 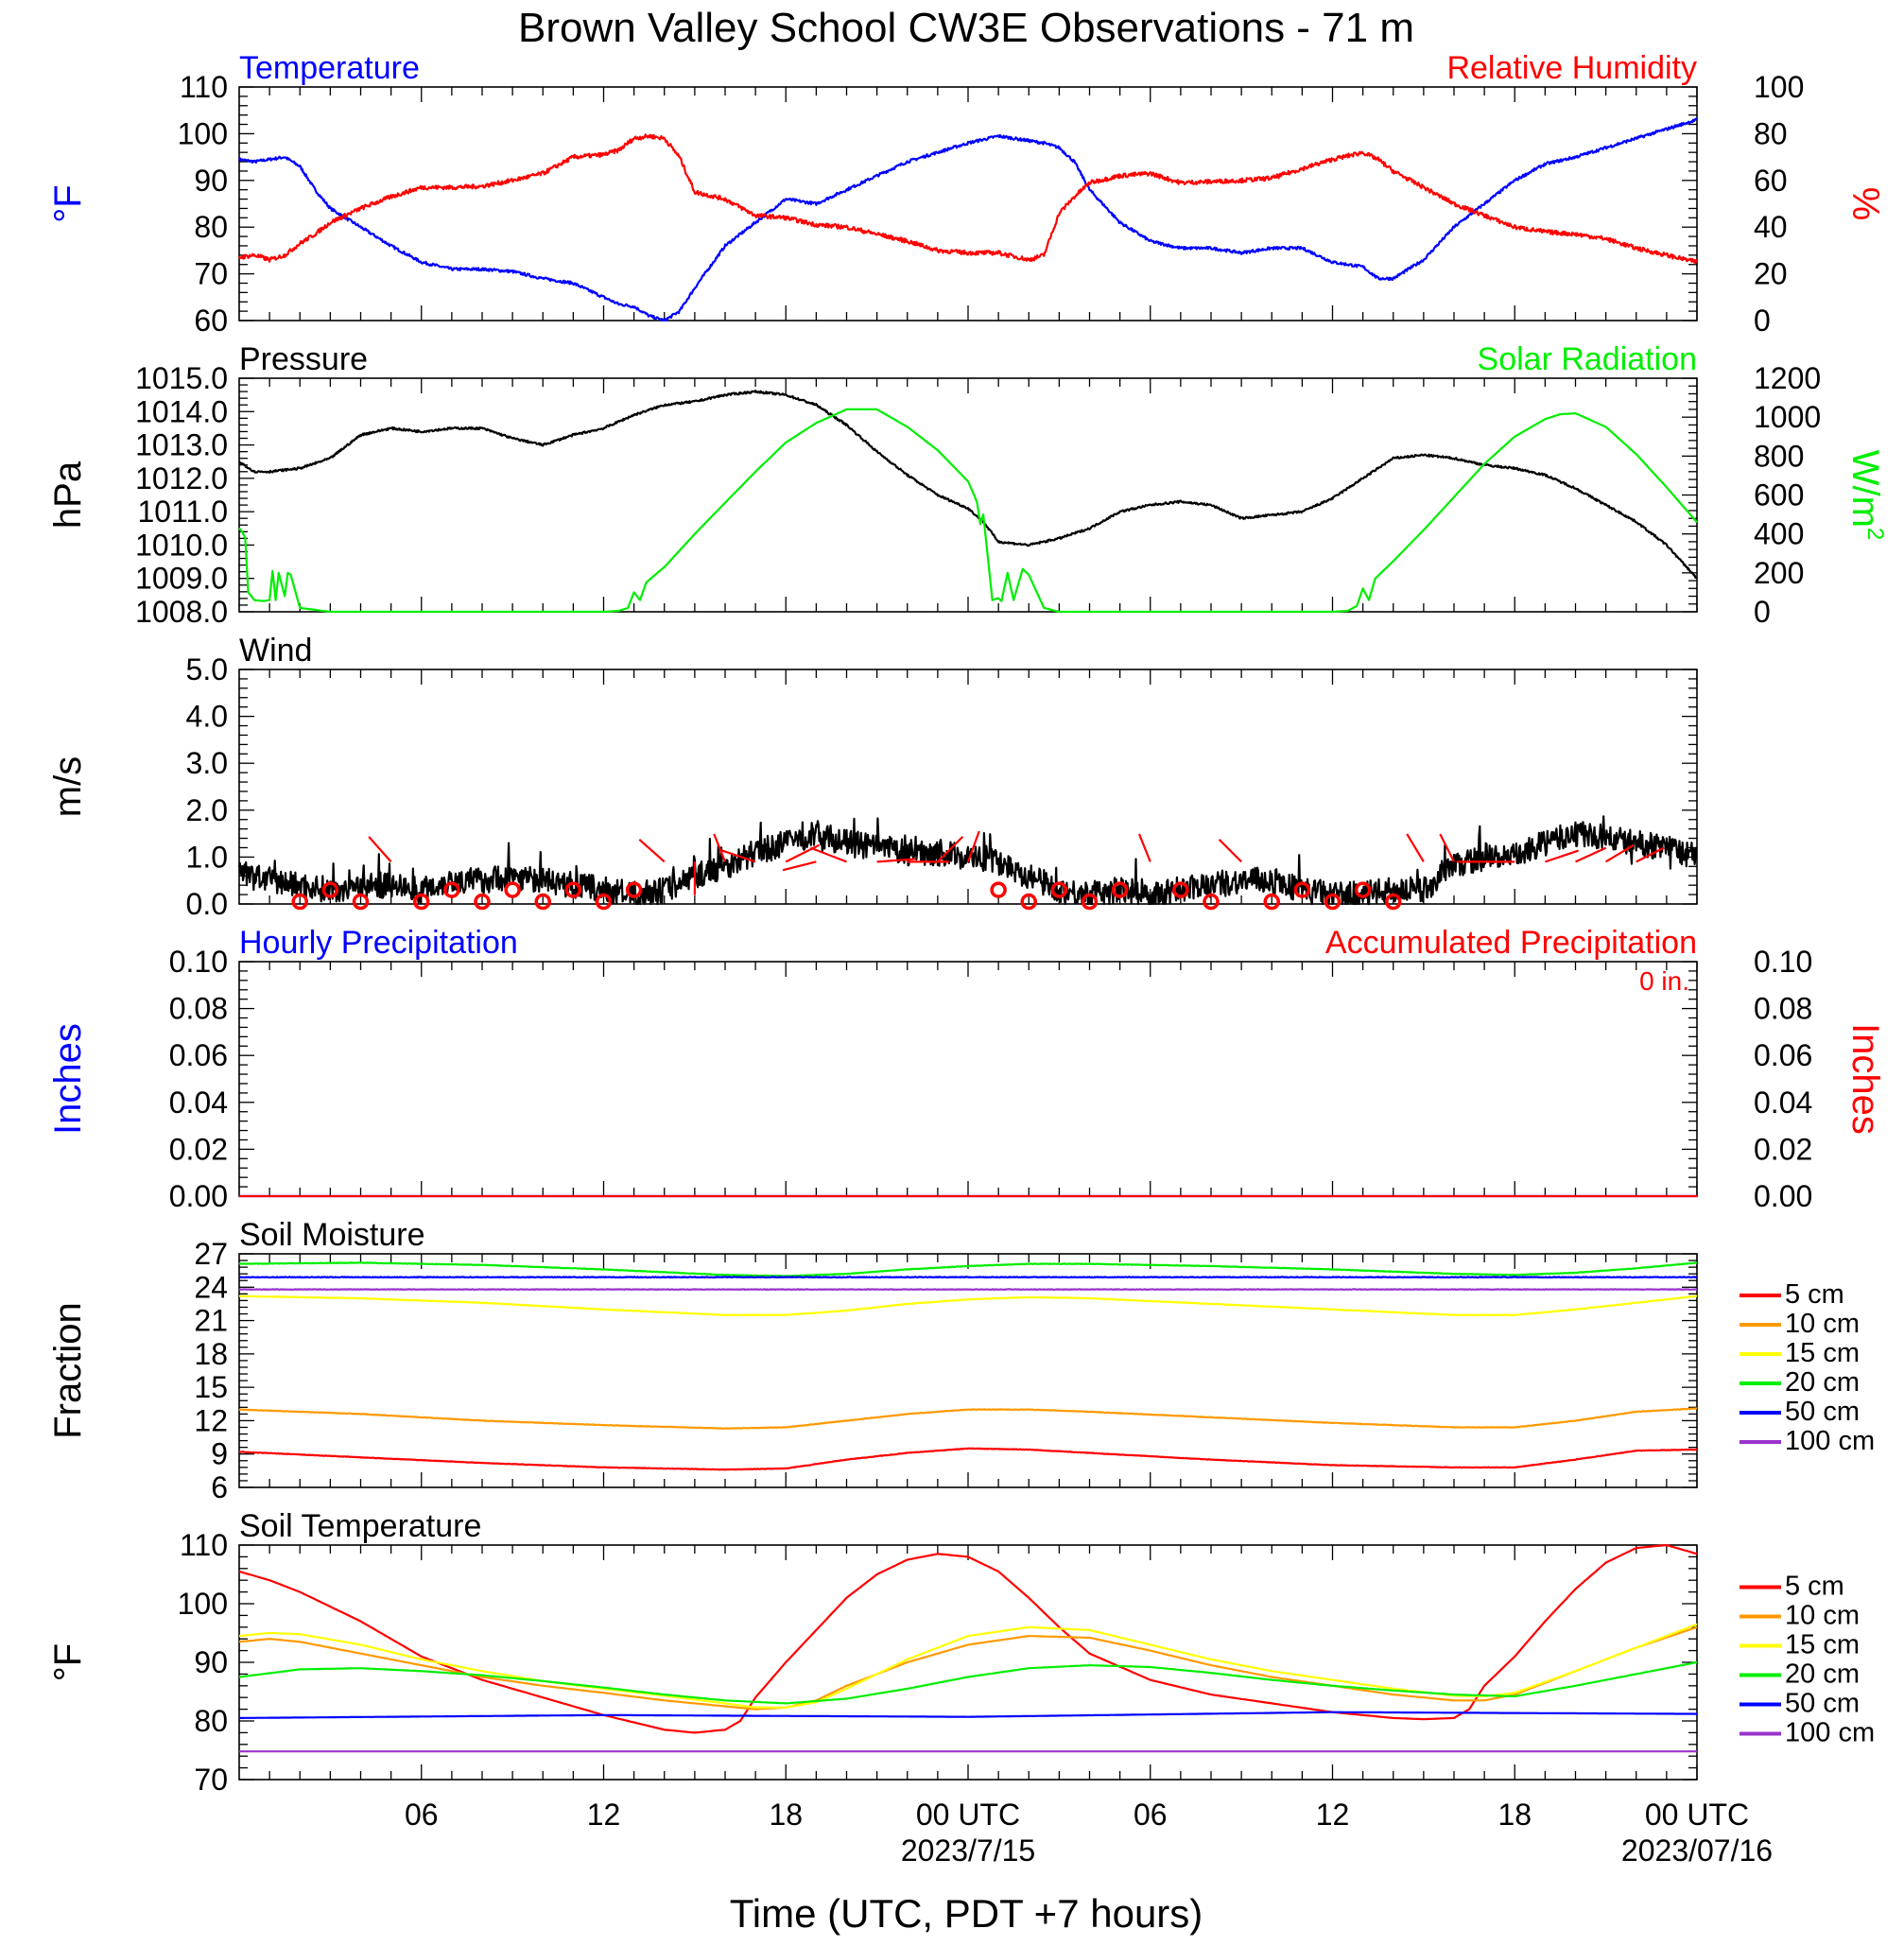 What do you see at coordinates (1787, 378) in the screenshot?
I see `y-tick-label-right: 1200` at bounding box center [1787, 378].